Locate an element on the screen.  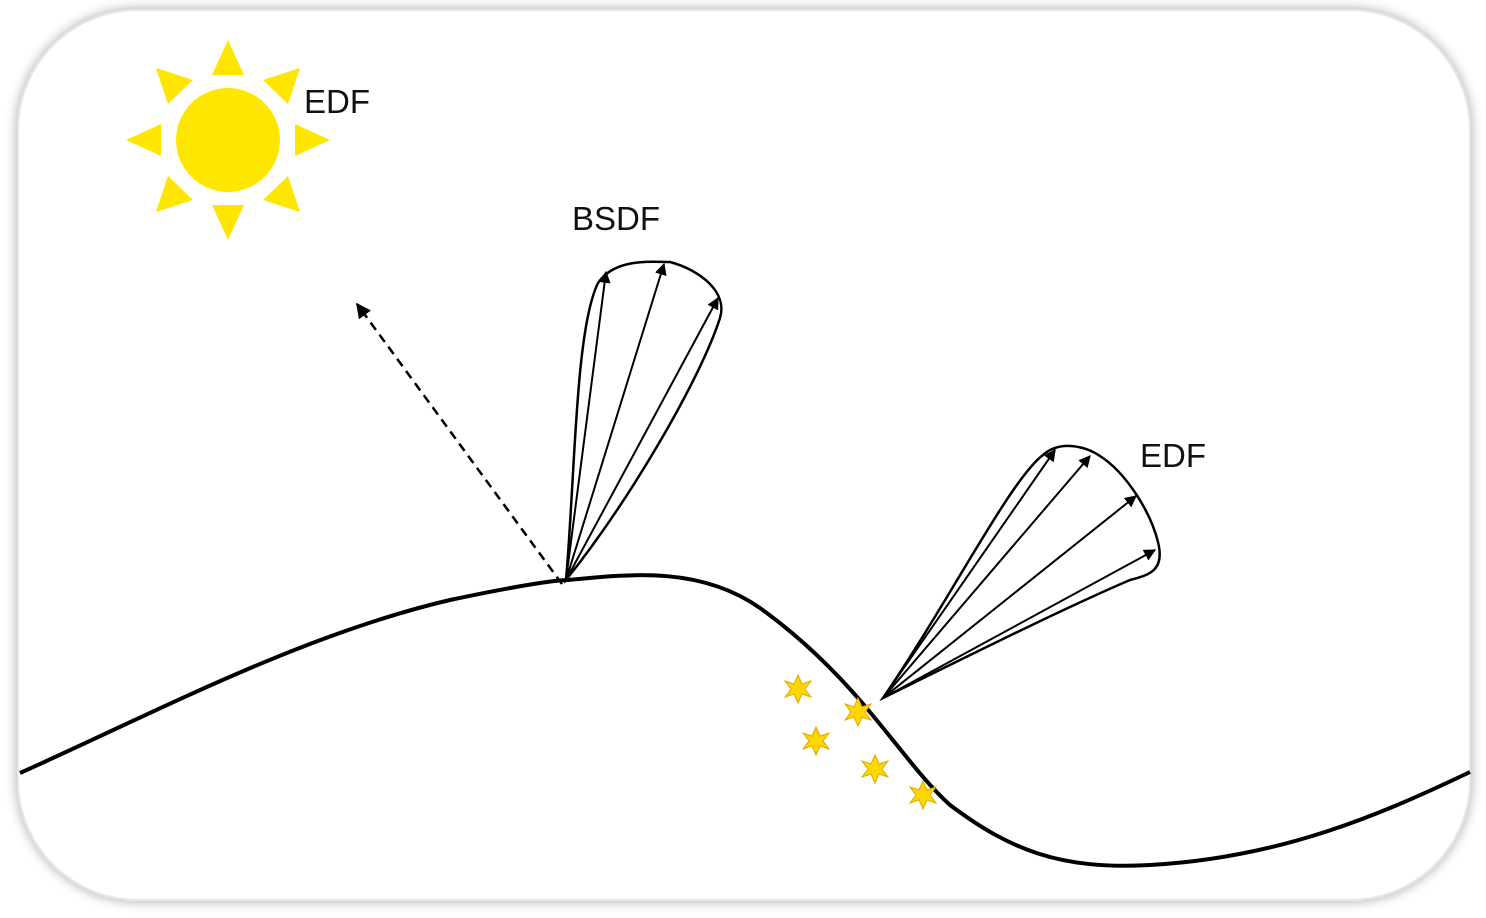
bsdf-lobe is located at coordinates (643, 422).